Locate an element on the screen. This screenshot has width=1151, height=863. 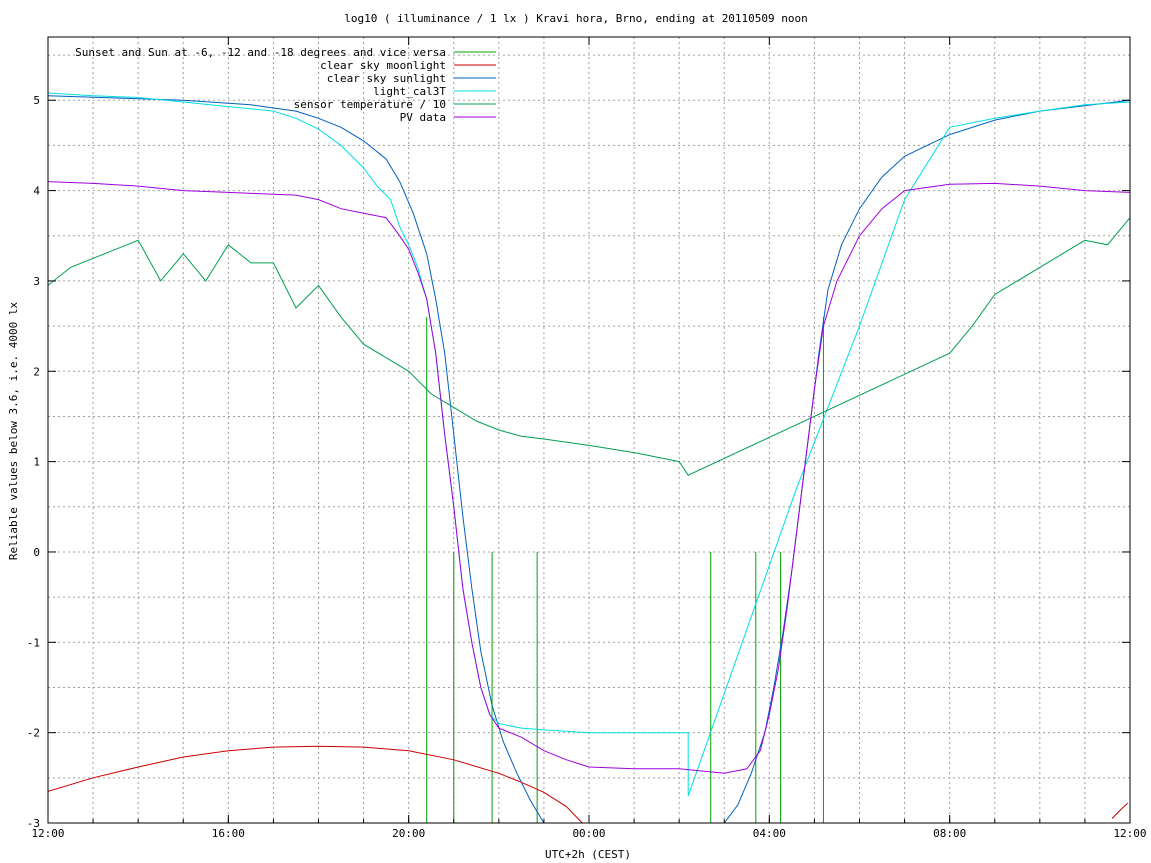
x-tick-label: 16:00 is located at coordinates (228, 833).